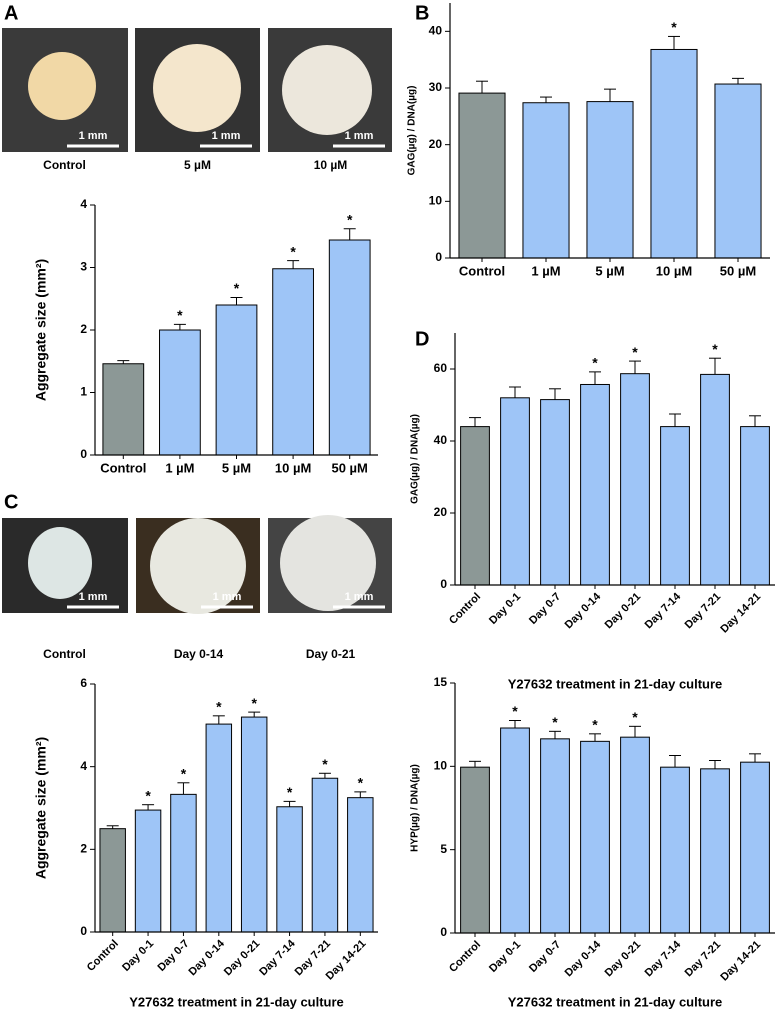 Image resolution: width=777 pixels, height=1015 pixels. What do you see at coordinates (83, 392) in the screenshot?
I see `y-tick-label: 1` at bounding box center [83, 392].